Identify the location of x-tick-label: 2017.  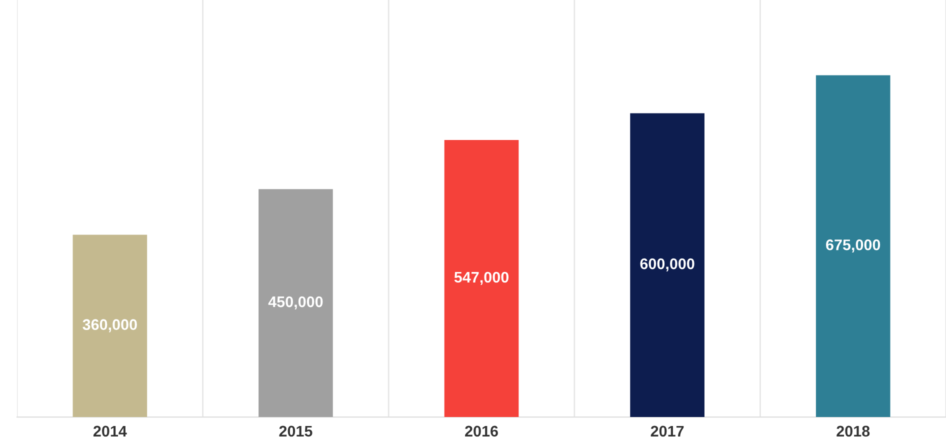
(667, 431).